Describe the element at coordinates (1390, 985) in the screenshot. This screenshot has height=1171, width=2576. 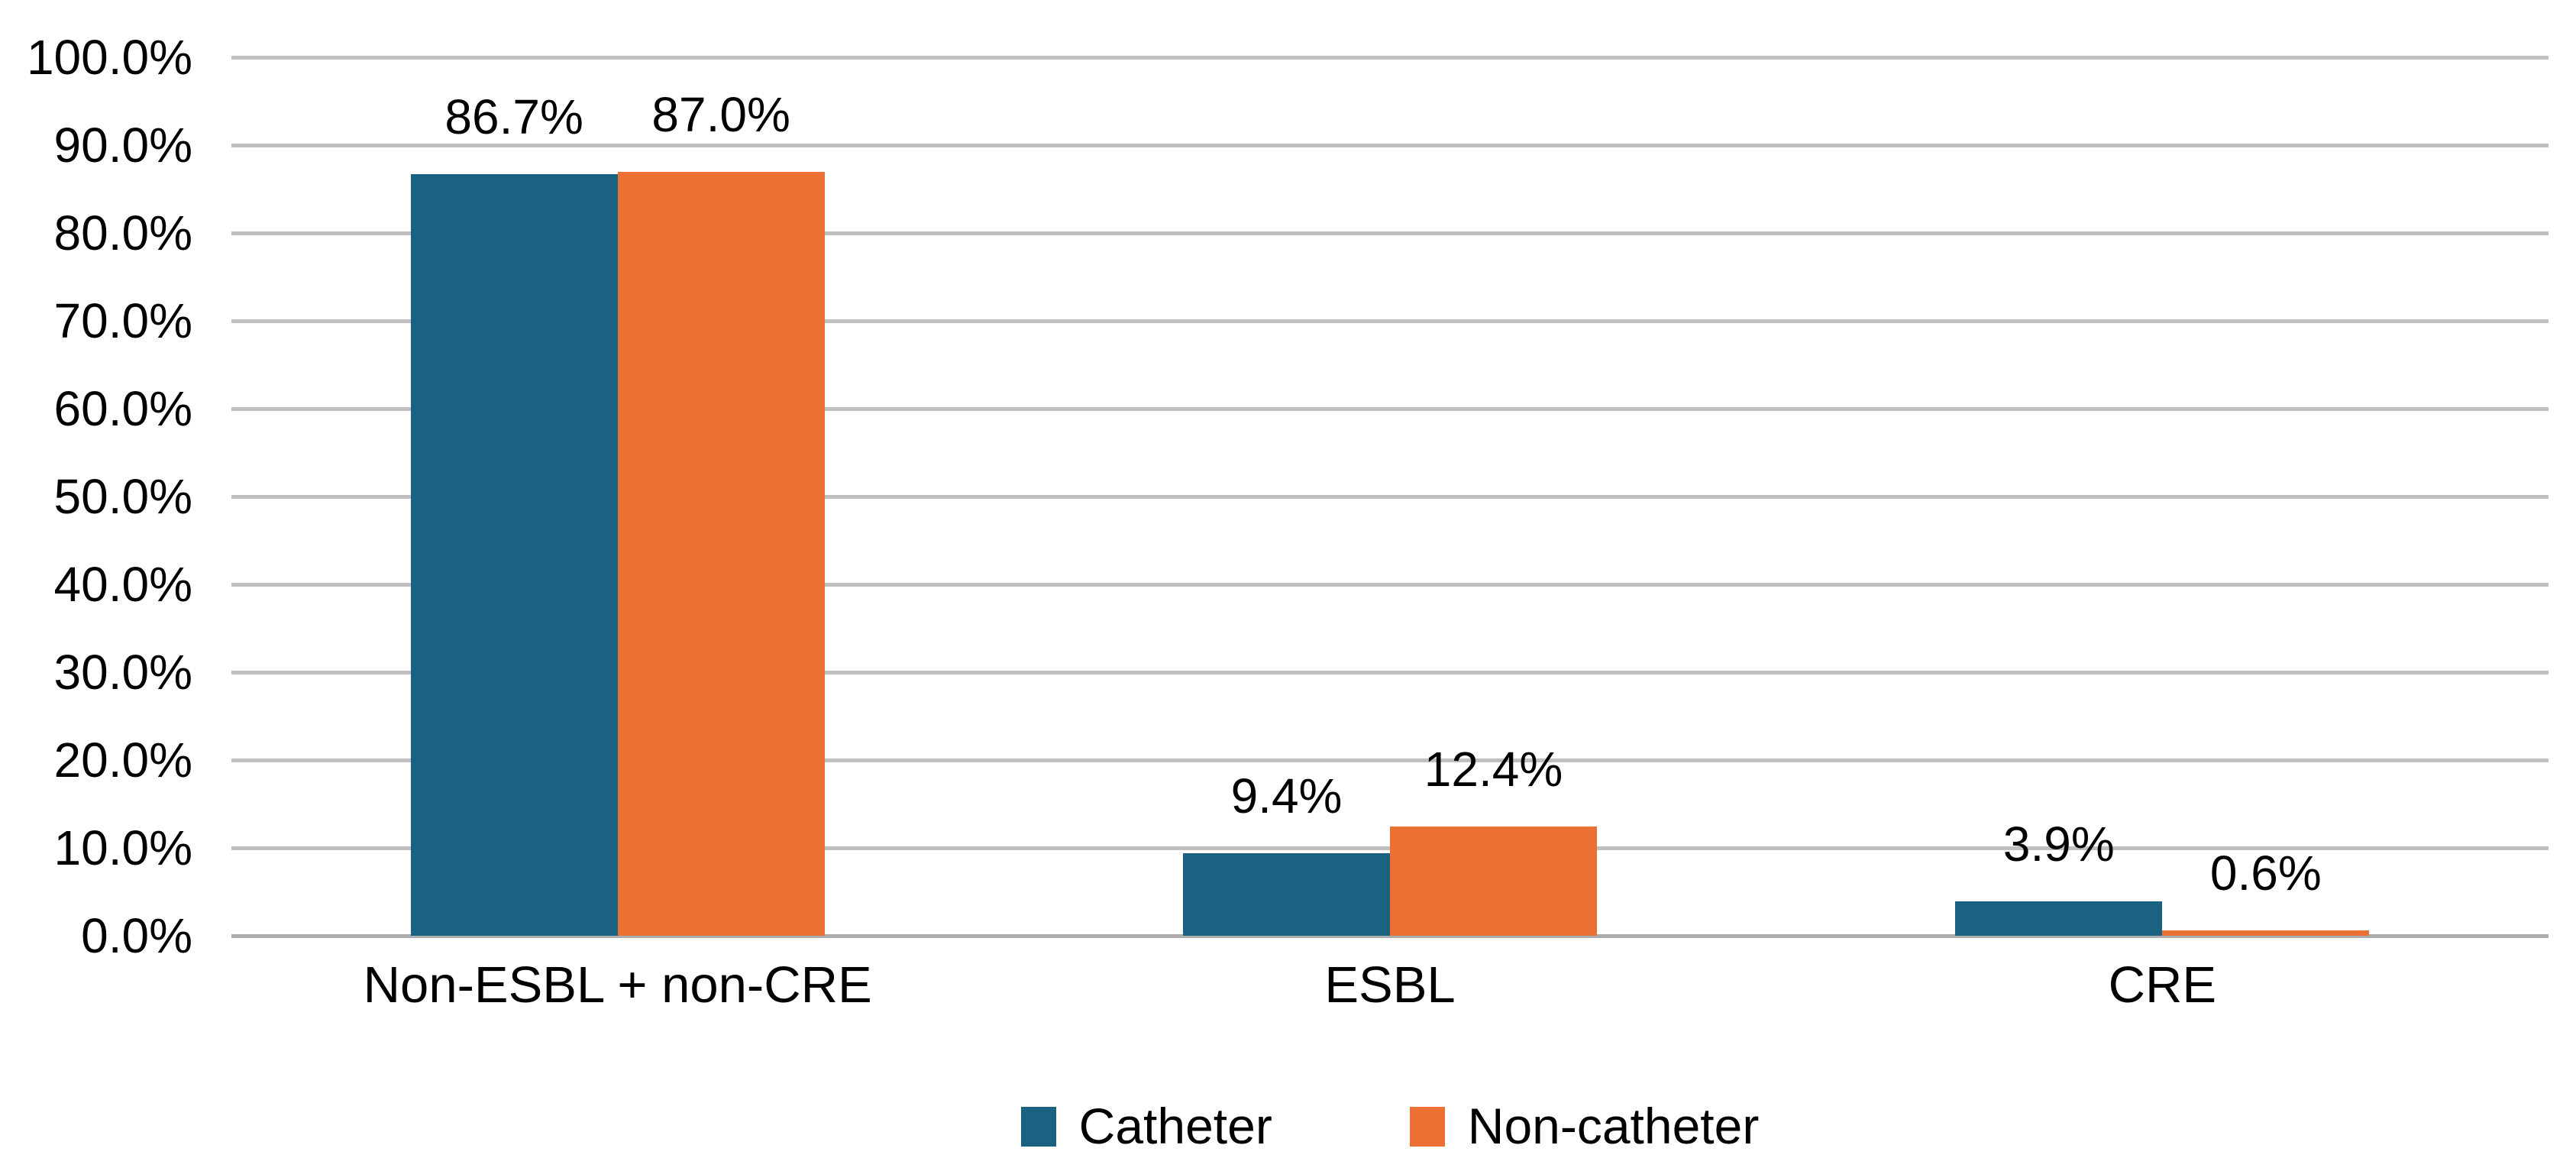
I see `category-label: ESBL` at that location.